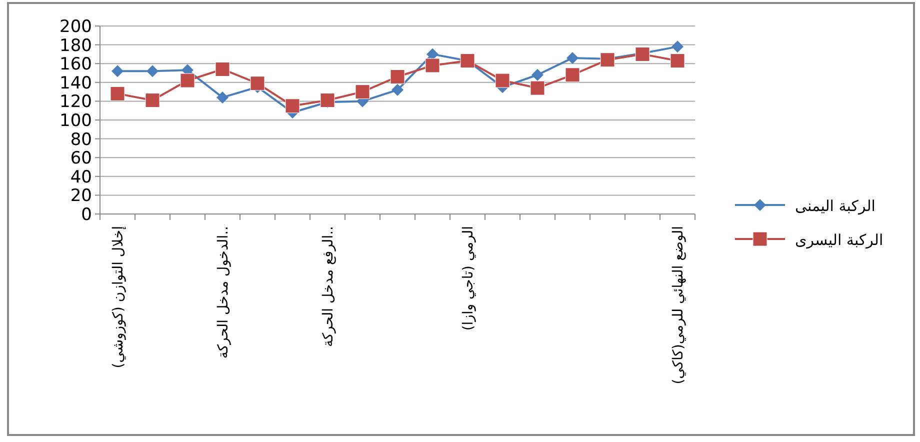  I want to click on y-tick-label: 120, so click(76, 102).